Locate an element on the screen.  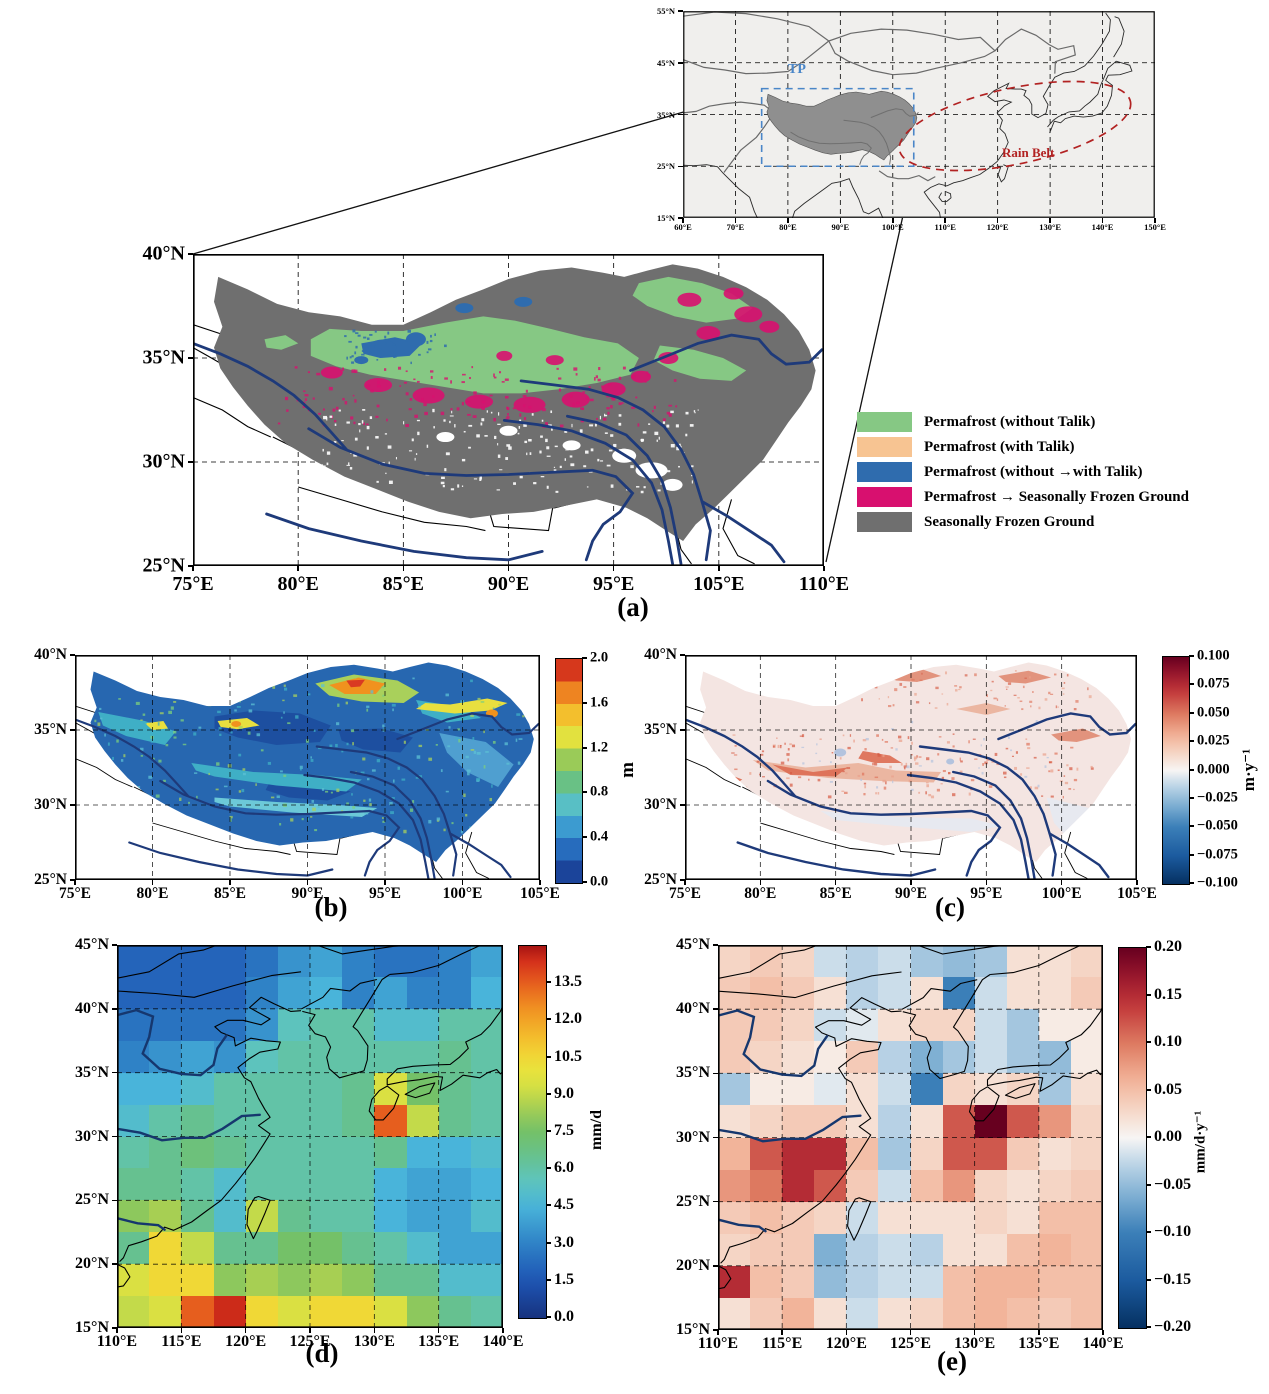
colorbar-unit-label: m·y⁻¹ is located at coordinates (1248, 770).